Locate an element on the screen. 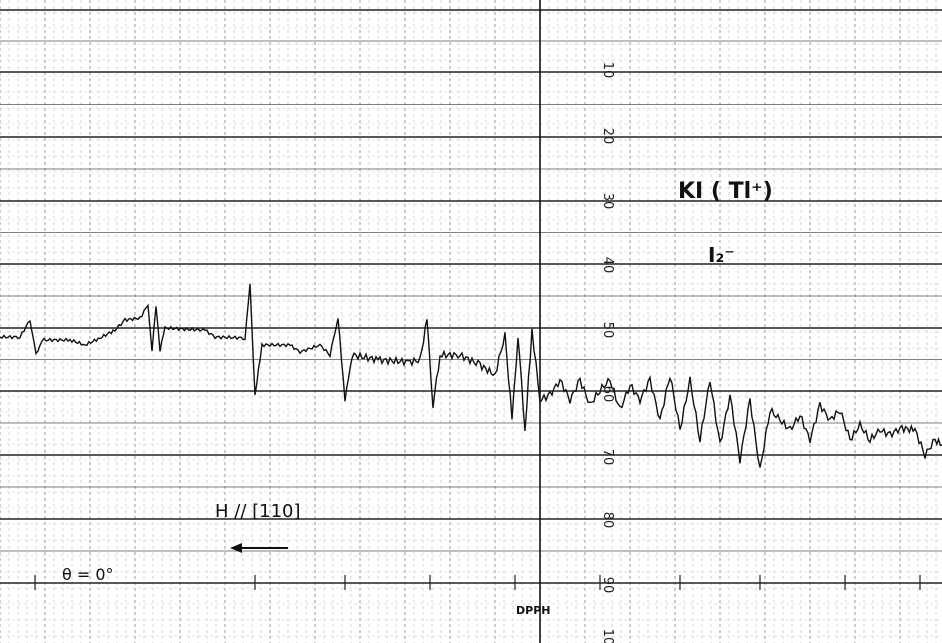  species-label: I₂⁻ is located at coordinates (721, 255).